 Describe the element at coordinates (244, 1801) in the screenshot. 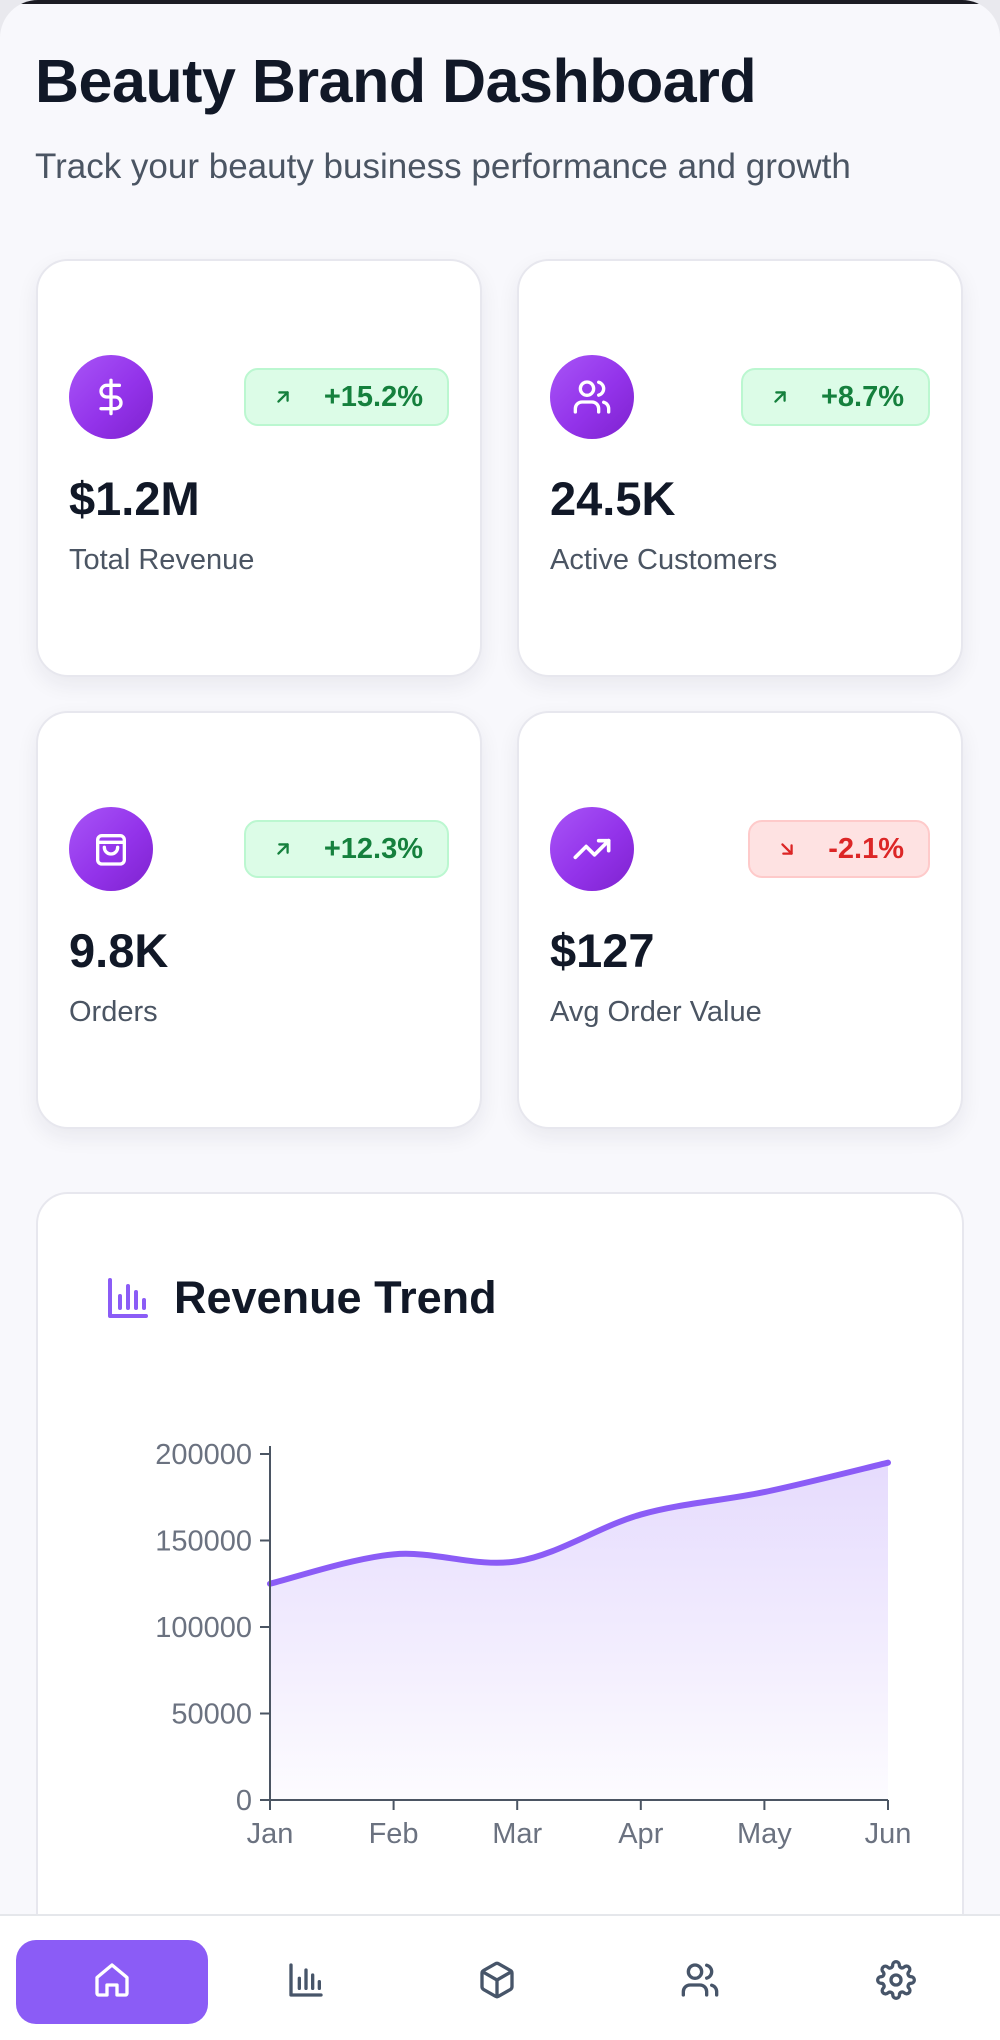

I see `y-tick-label: 0` at that location.